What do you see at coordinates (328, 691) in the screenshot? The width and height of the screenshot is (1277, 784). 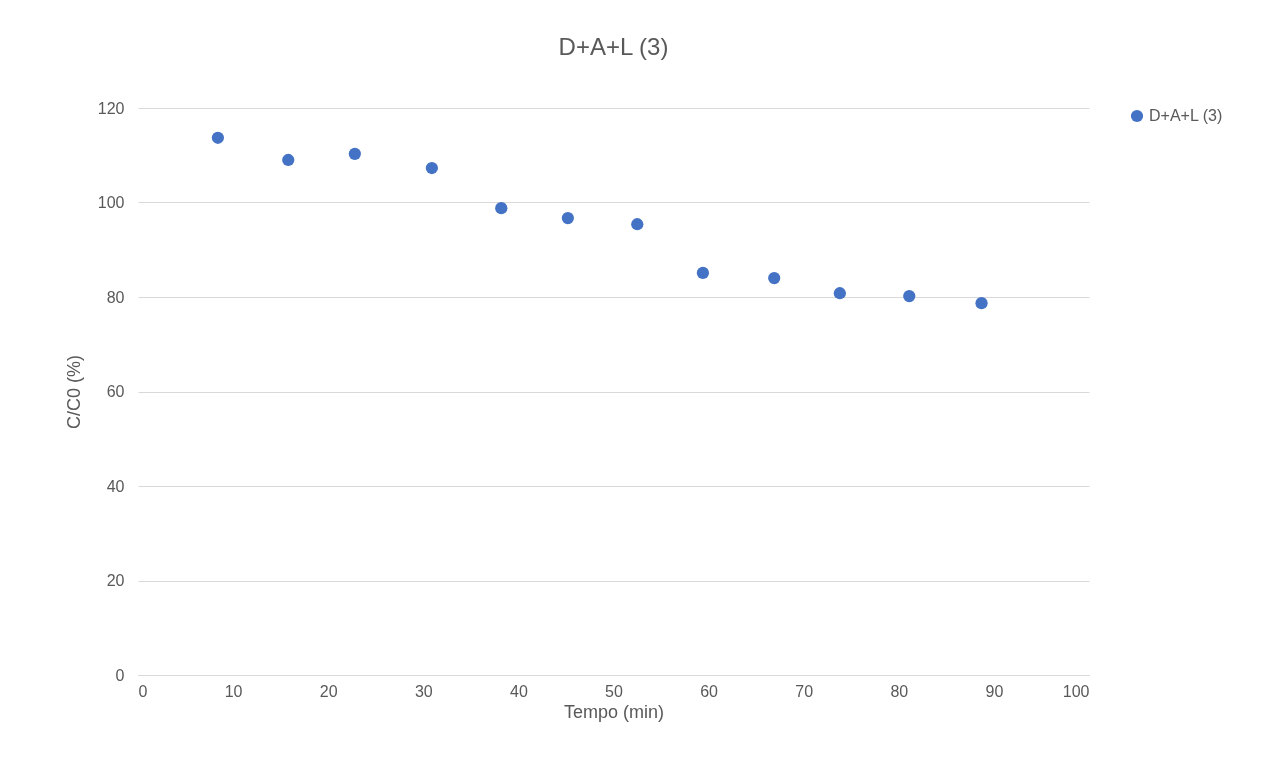 I see `x-tick-label: 20` at bounding box center [328, 691].